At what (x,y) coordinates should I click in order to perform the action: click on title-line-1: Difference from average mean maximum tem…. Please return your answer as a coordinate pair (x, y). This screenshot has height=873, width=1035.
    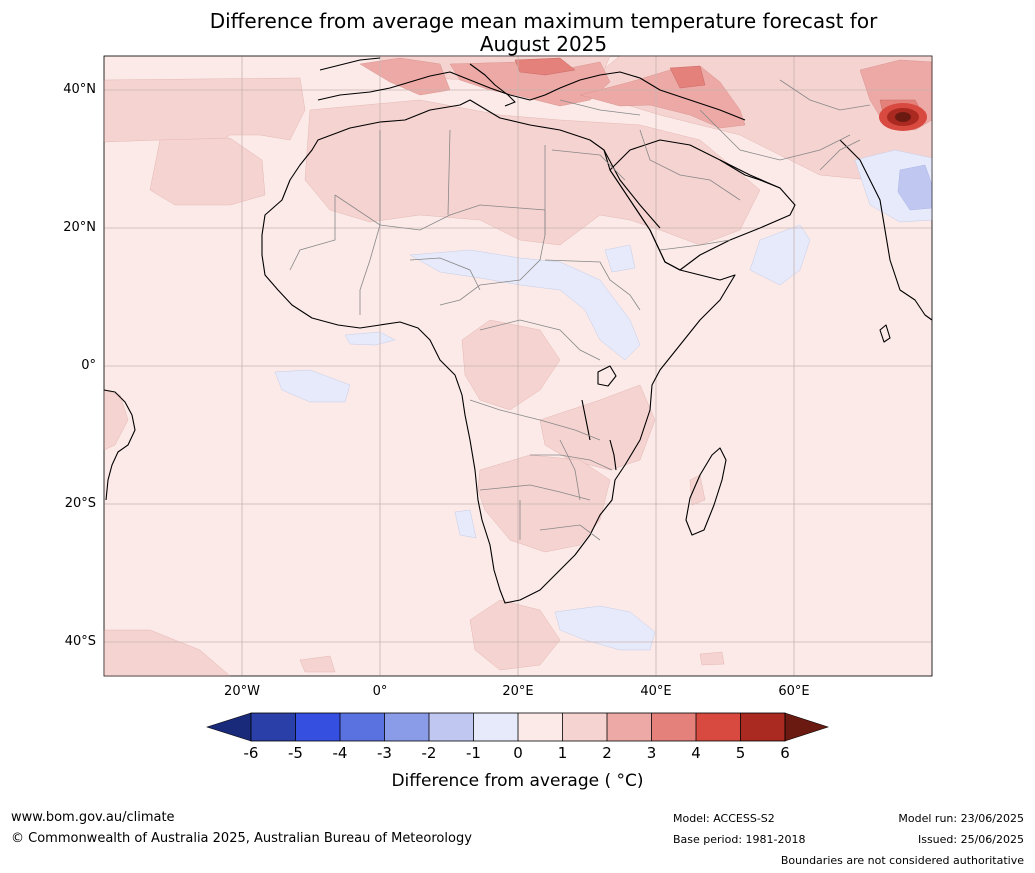
    Looking at the image, I should click on (543, 21).